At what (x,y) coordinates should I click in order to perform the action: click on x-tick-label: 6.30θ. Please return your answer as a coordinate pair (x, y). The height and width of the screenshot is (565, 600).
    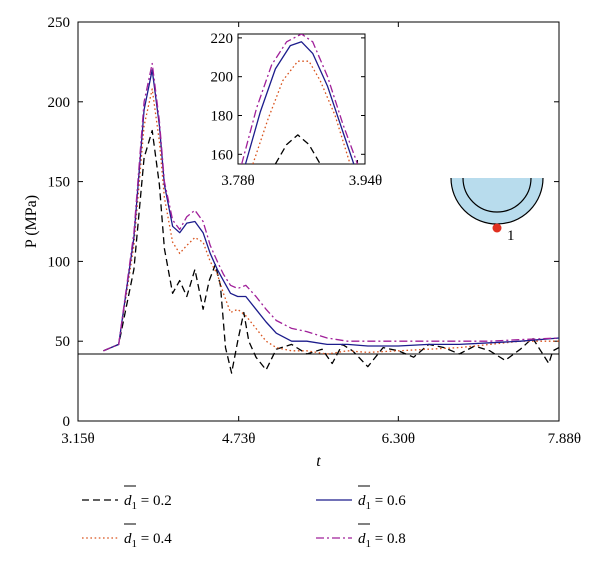
    Looking at the image, I should click on (398, 439).